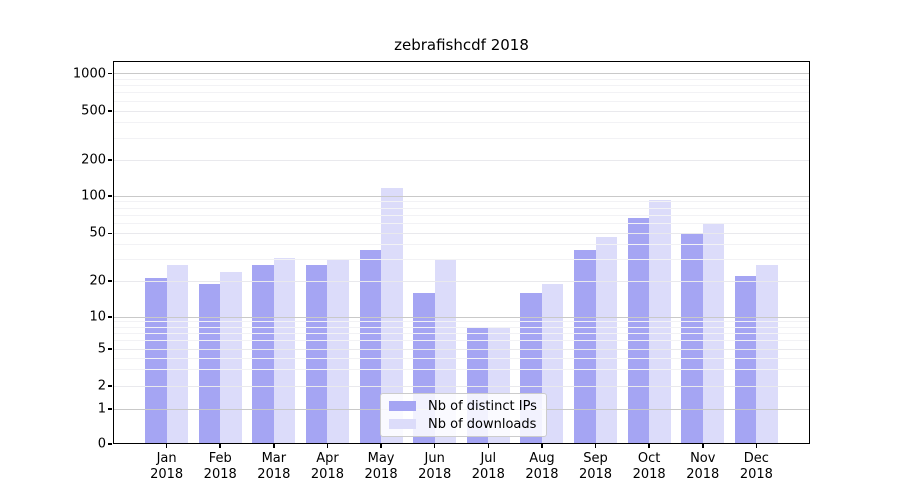 The height and width of the screenshot is (500, 900). What do you see at coordinates (101, 409) in the screenshot?
I see `y-tick-label: 1` at bounding box center [101, 409].